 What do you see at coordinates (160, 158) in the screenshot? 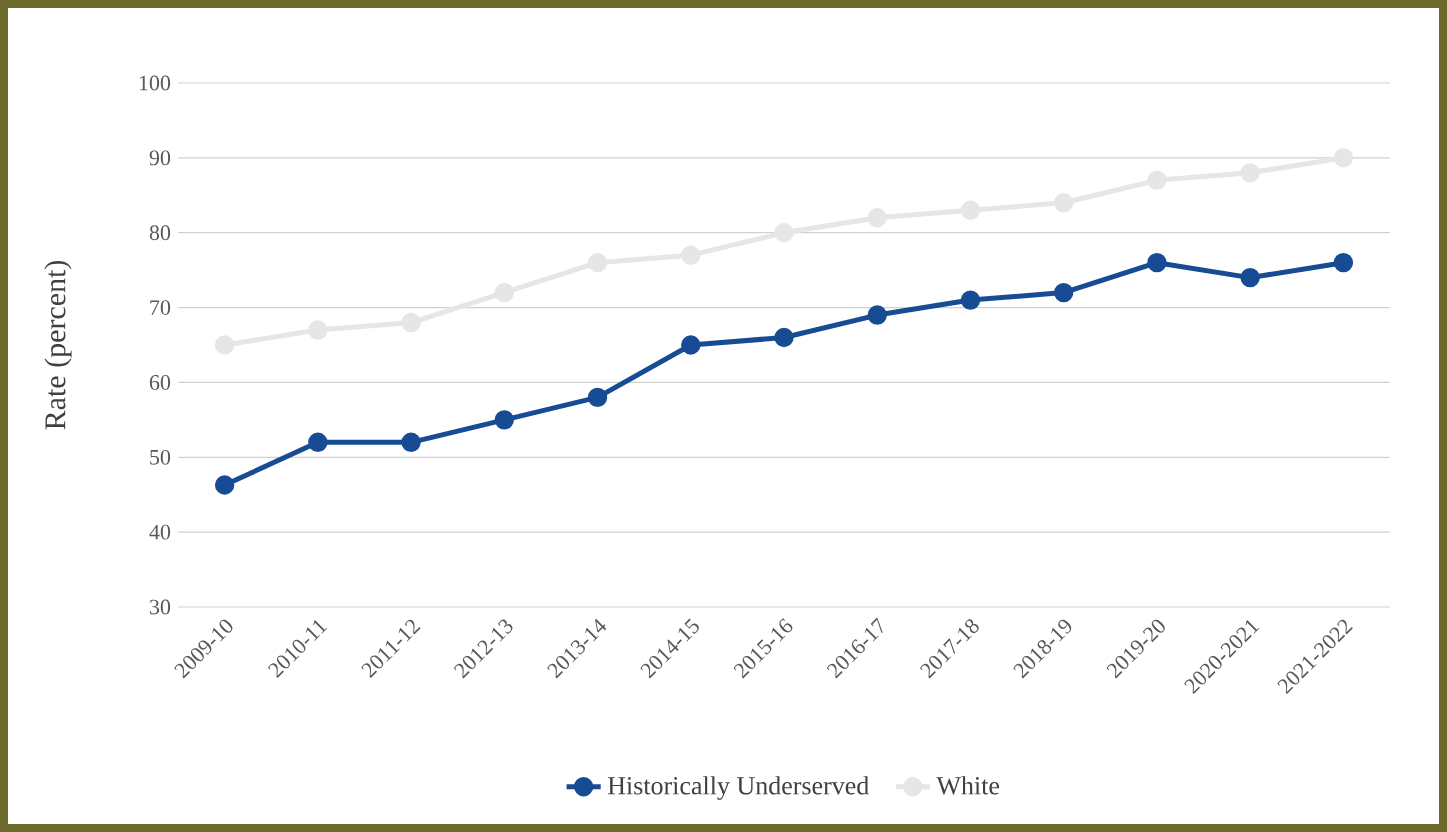
I see `y-tick-label: 90` at bounding box center [160, 158].